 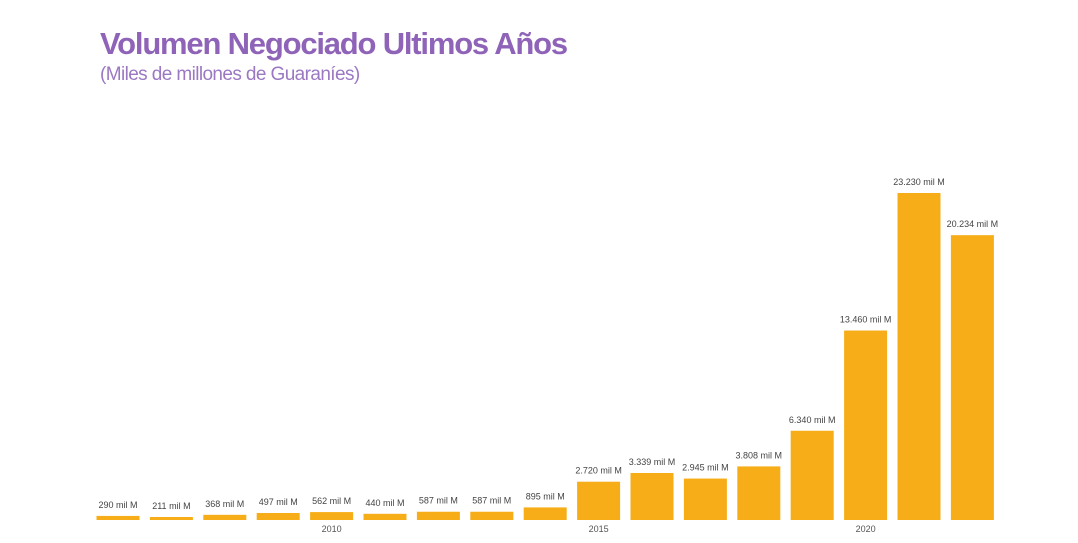 I want to click on chart-title: Volumen Negociado Ultimos Años, so click(x=334, y=43).